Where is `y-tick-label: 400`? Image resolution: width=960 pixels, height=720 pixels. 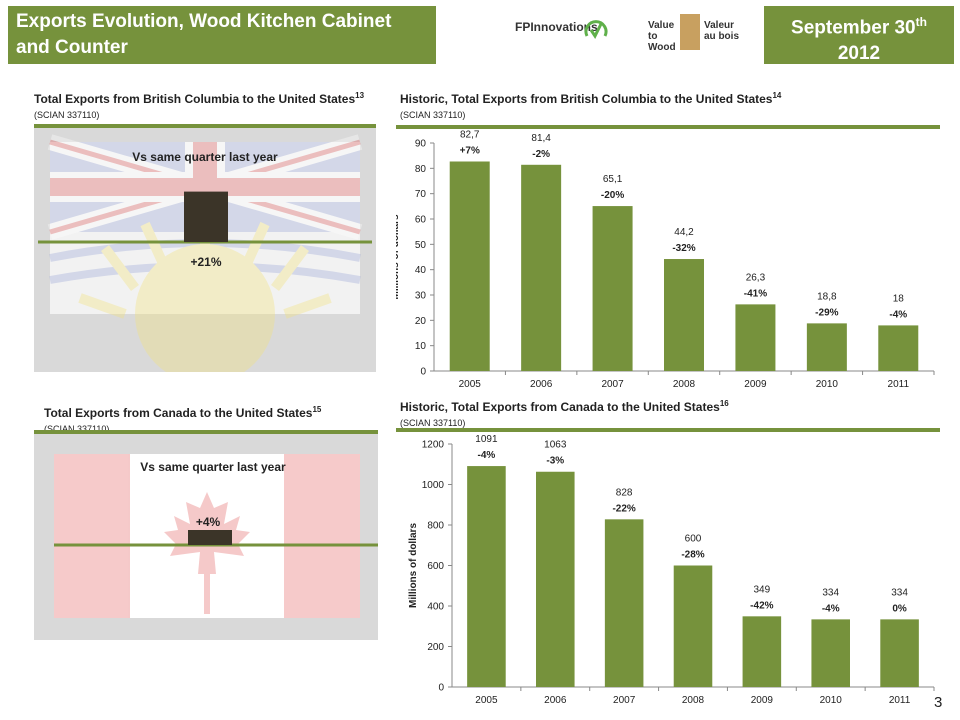
y-tick-label: 400 is located at coordinates (435, 607).